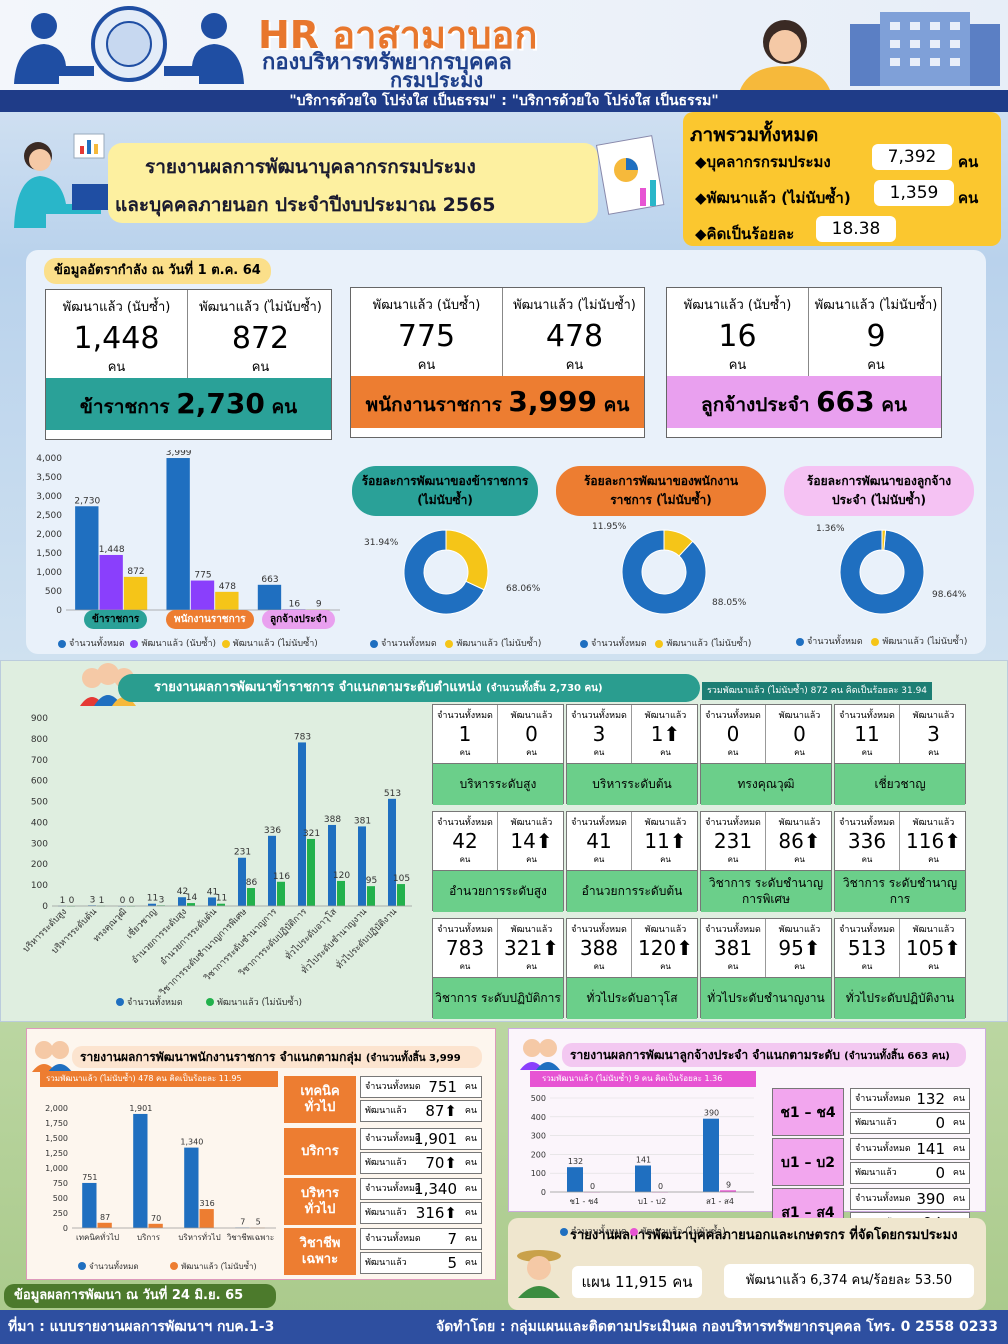  Describe the element at coordinates (49, 554) in the screenshot. I see `y-tick-label: 1,500` at that location.